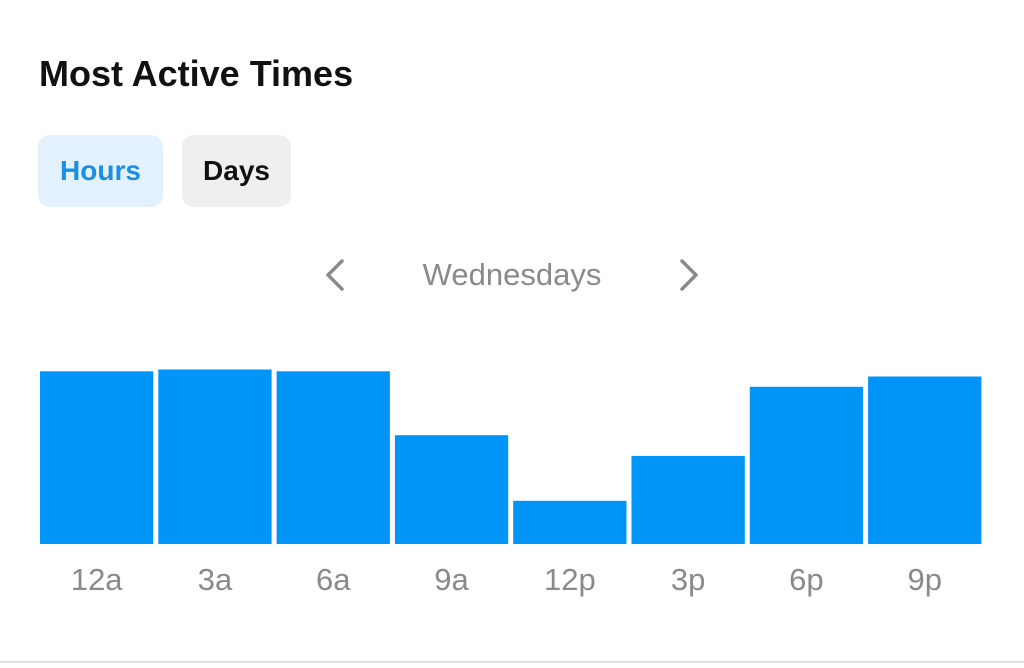 The height and width of the screenshot is (668, 1024). I want to click on tick-label-6p: 6p, so click(806, 579).